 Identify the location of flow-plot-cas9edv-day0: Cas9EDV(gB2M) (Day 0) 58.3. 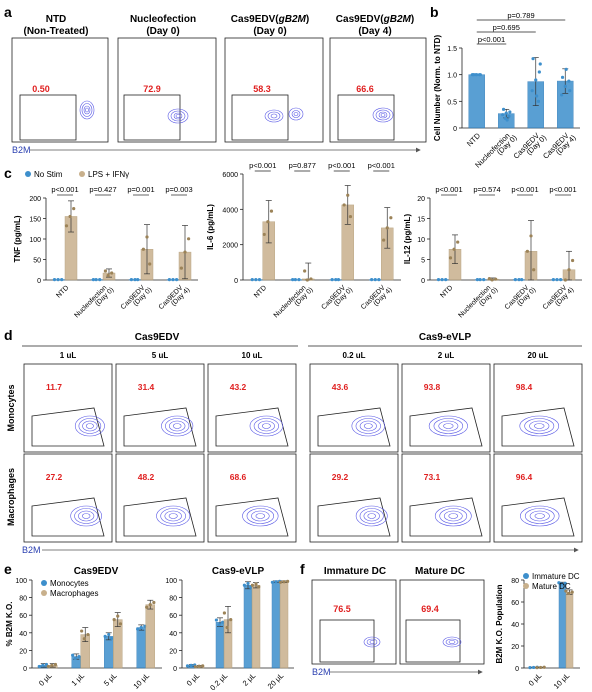
(274, 78).